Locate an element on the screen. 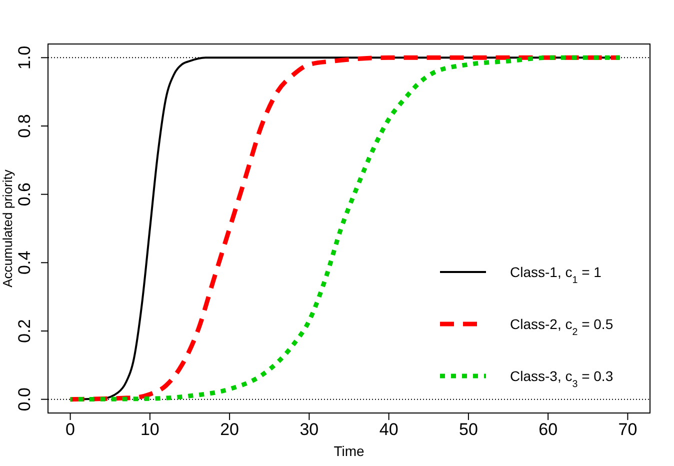 This screenshot has width=674, height=466. y-tick-label: 0.6 is located at coordinates (24, 194).